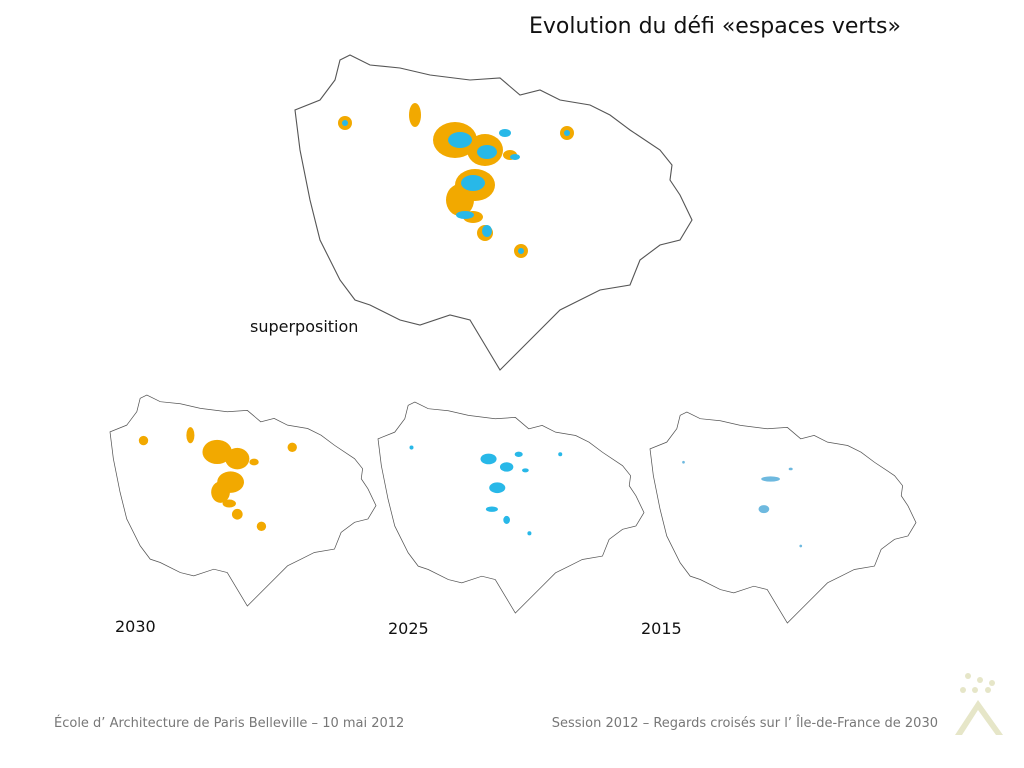 This screenshot has height=768, width=1024. Describe the element at coordinates (304, 326) in the screenshot. I see `map-label: superposition` at that location.